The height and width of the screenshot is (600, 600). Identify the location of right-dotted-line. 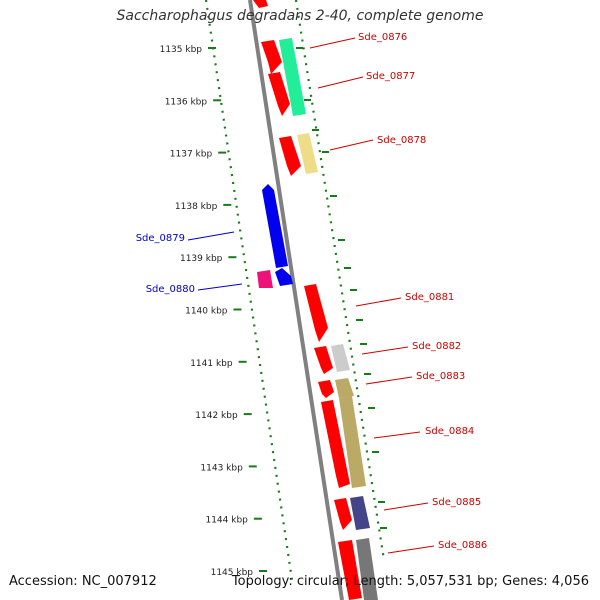
(340, 280).